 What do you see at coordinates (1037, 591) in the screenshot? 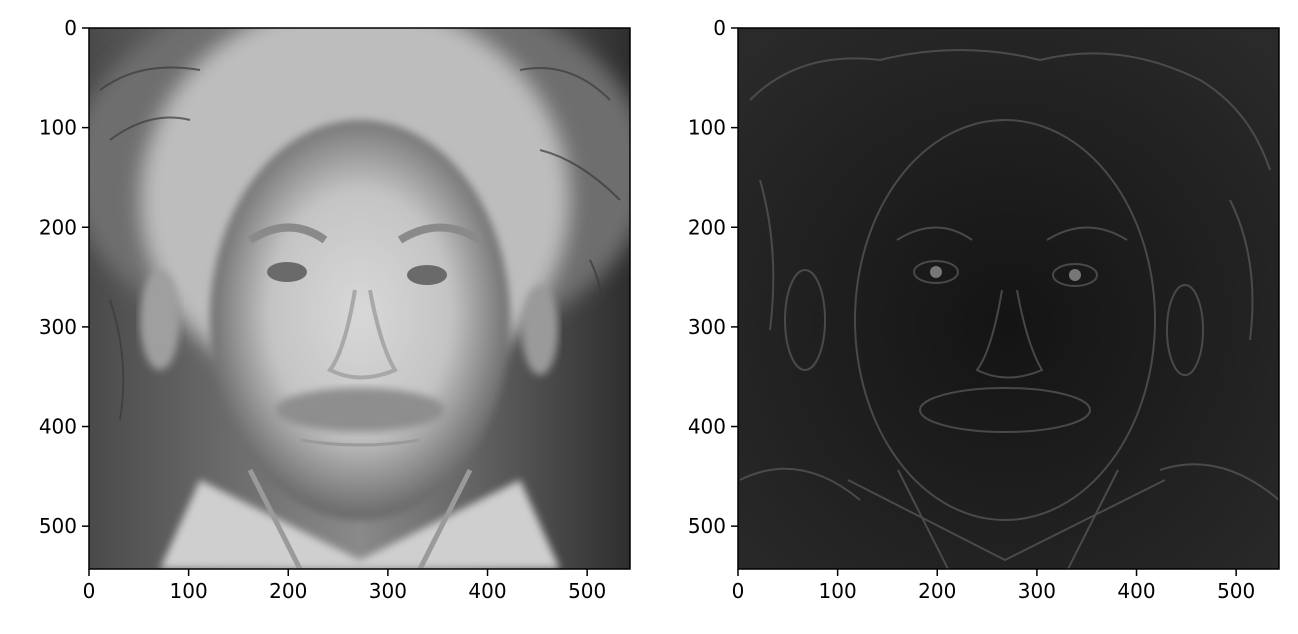
I see `right-xtick-label: 300` at bounding box center [1037, 591].